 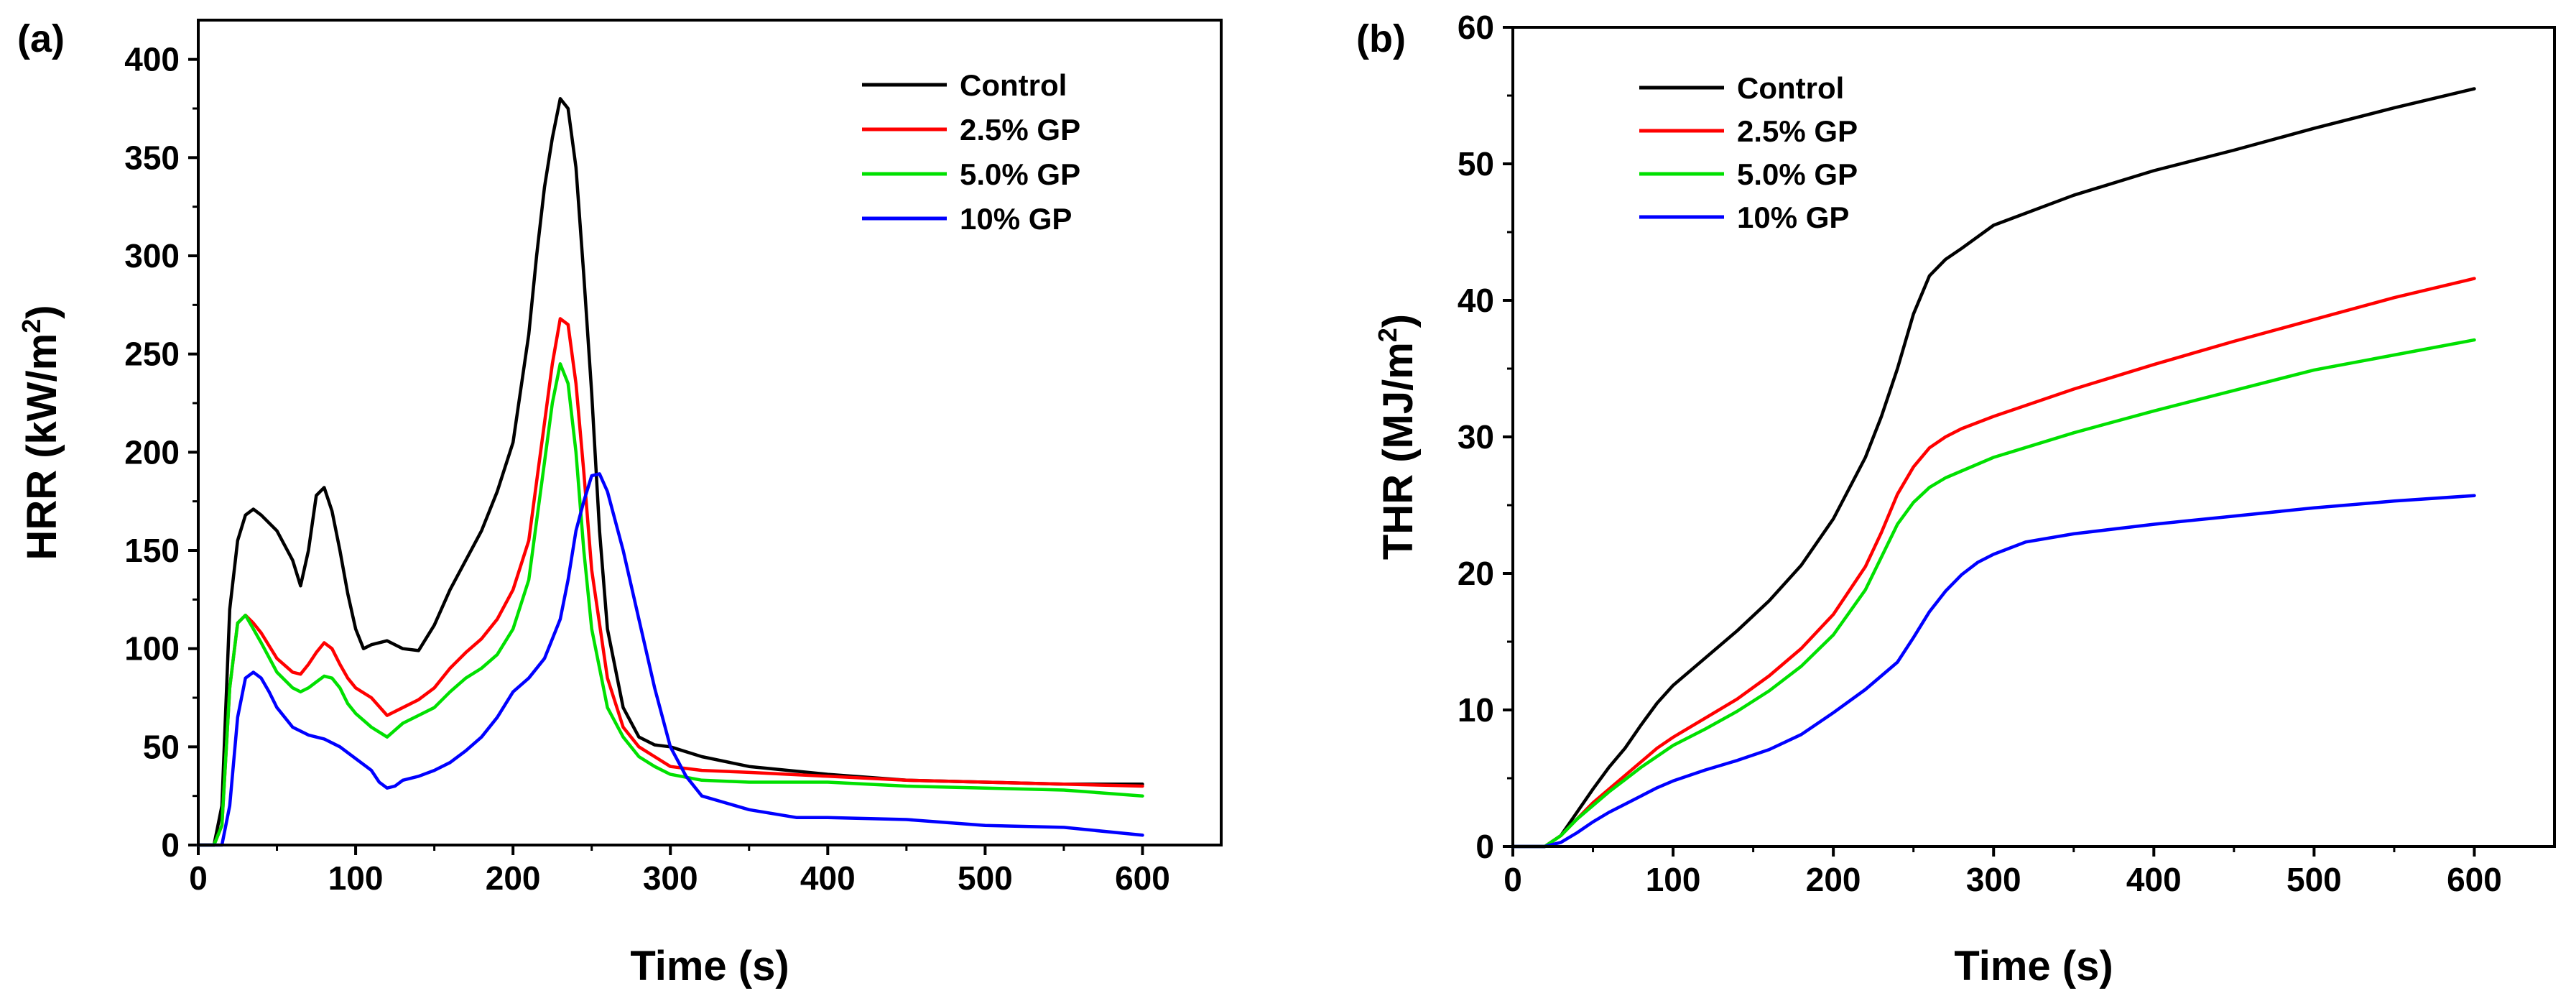 What do you see at coordinates (1476, 27) in the screenshot?
I see `y-tick-label: 60` at bounding box center [1476, 27].